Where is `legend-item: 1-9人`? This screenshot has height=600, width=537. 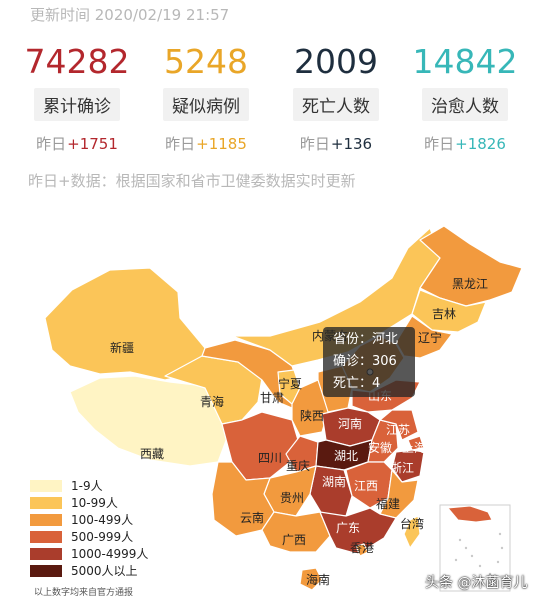 legend-item: 1-9人 is located at coordinates (89, 485).